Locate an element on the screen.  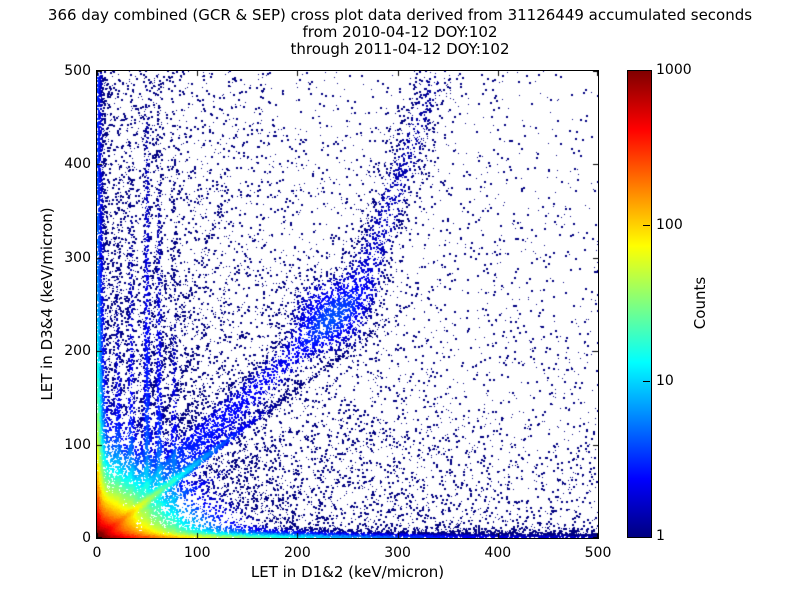
x-tick-label: 200 is located at coordinates (297, 553).